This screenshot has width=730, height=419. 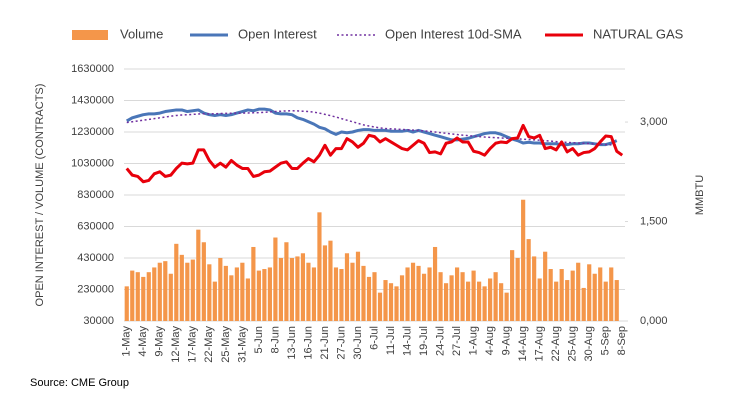 I want to click on sma-line, so click(x=371, y=127).